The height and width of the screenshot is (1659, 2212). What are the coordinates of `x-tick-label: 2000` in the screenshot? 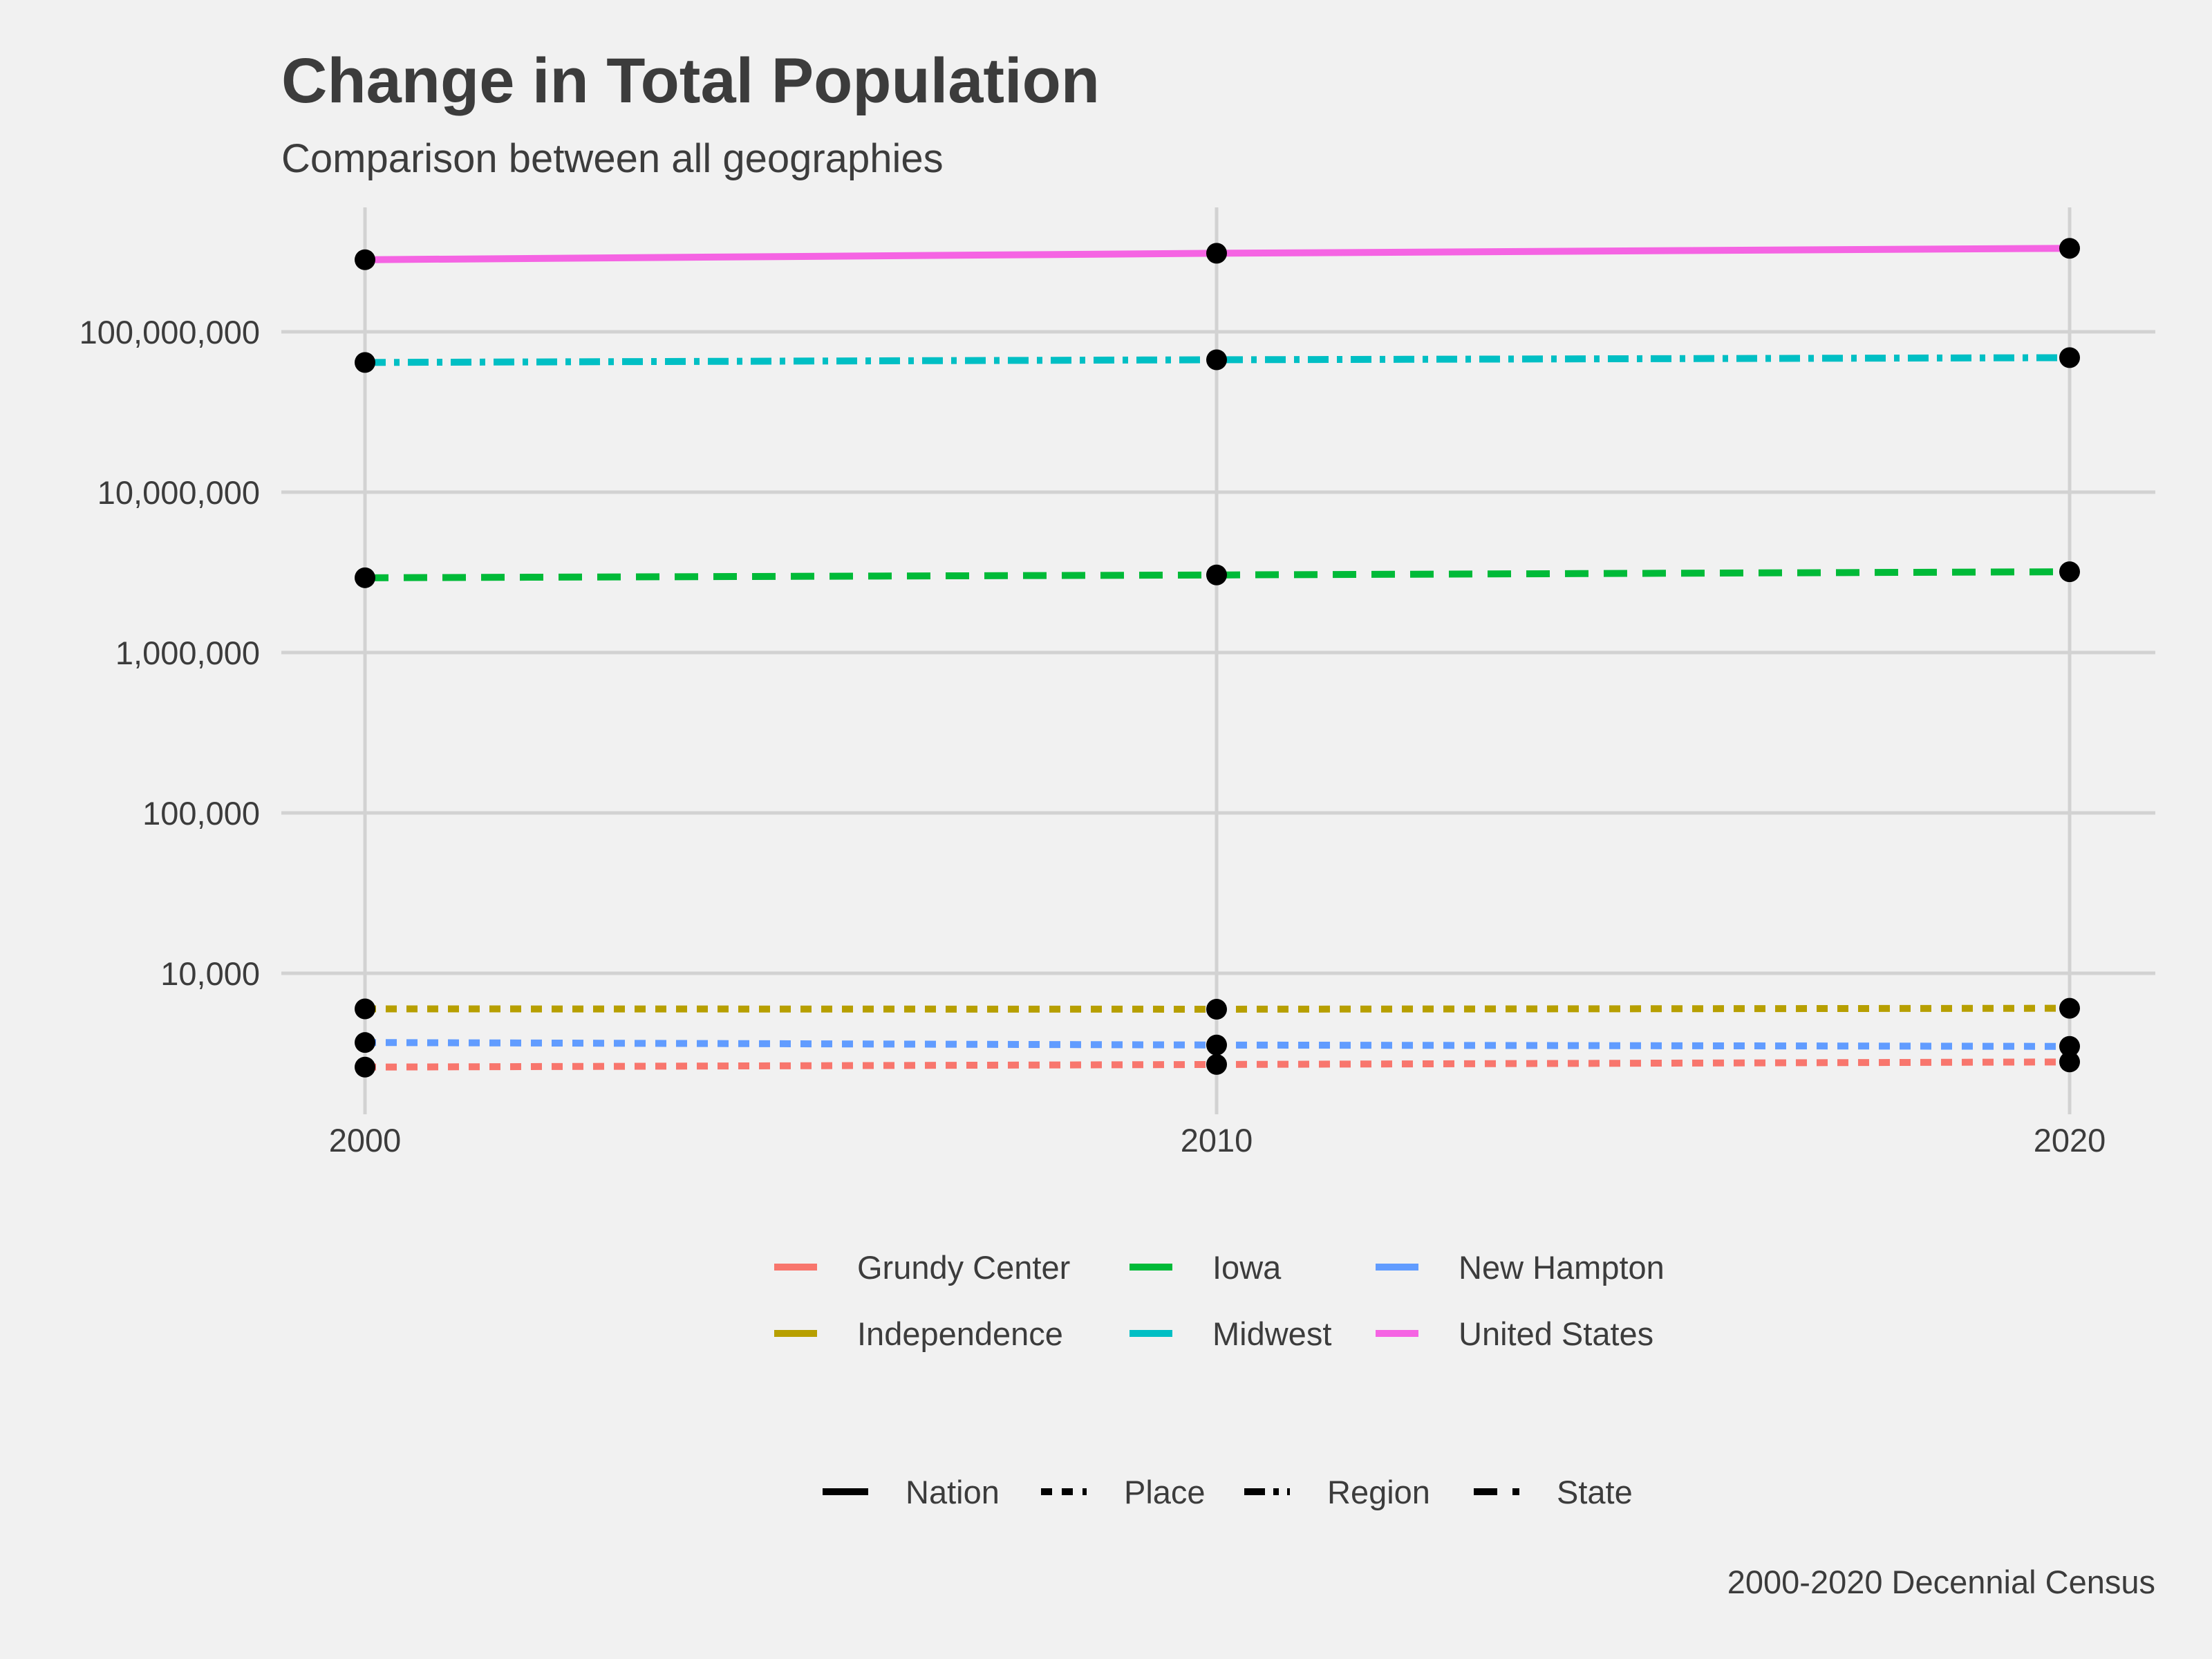 It's located at (365, 1140).